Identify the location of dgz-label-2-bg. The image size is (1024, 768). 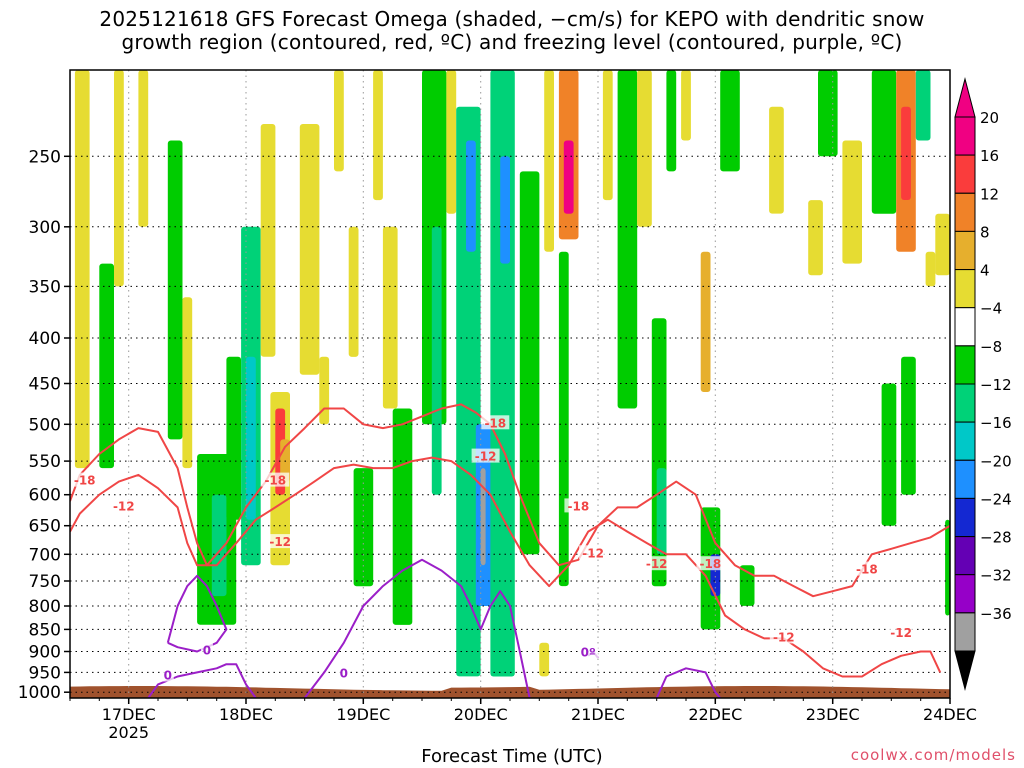
(275, 479).